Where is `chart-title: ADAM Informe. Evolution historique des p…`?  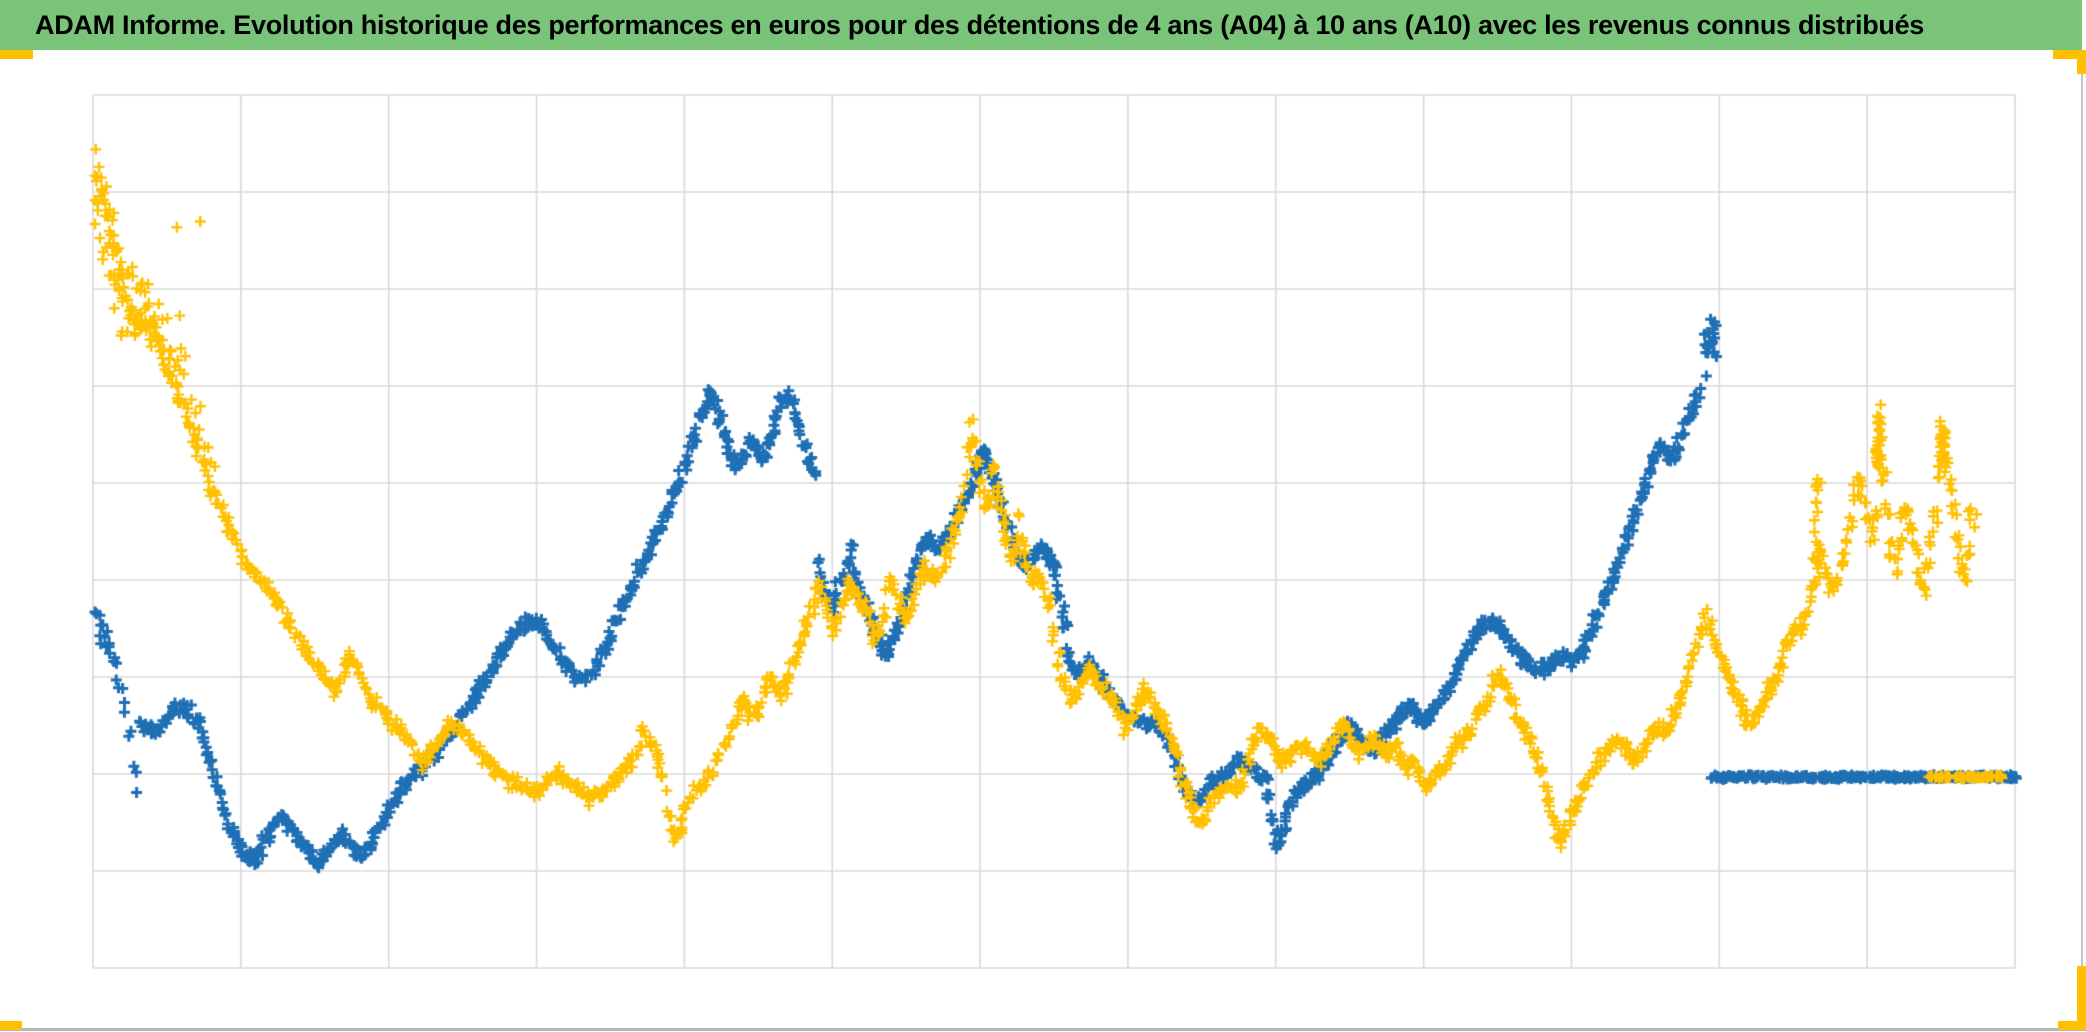
chart-title: ADAM Informe. Evolution historique des p… is located at coordinates (980, 24).